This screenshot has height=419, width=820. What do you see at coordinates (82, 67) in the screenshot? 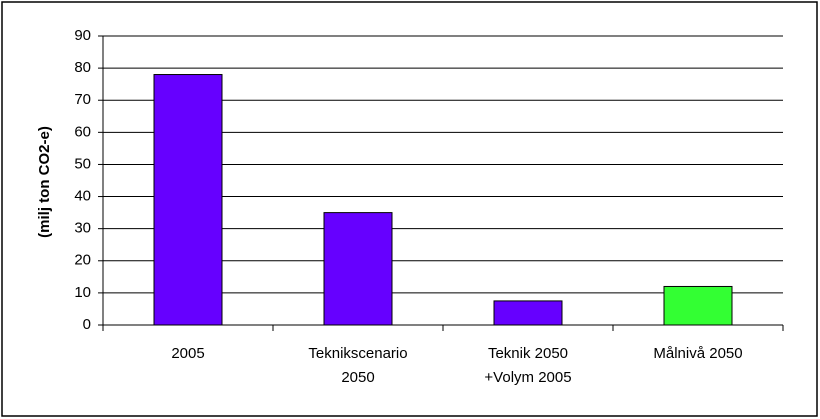
I see `y-tick-label: 80` at bounding box center [82, 67].